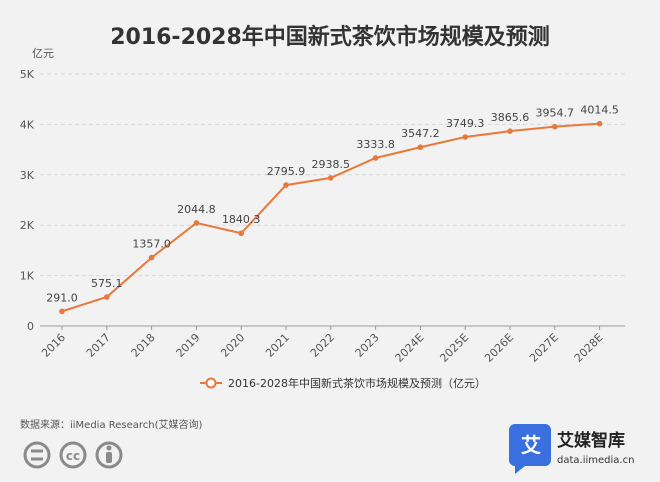 The width and height of the screenshot is (660, 482). I want to click on x-tick-label: 2020, so click(232, 345).